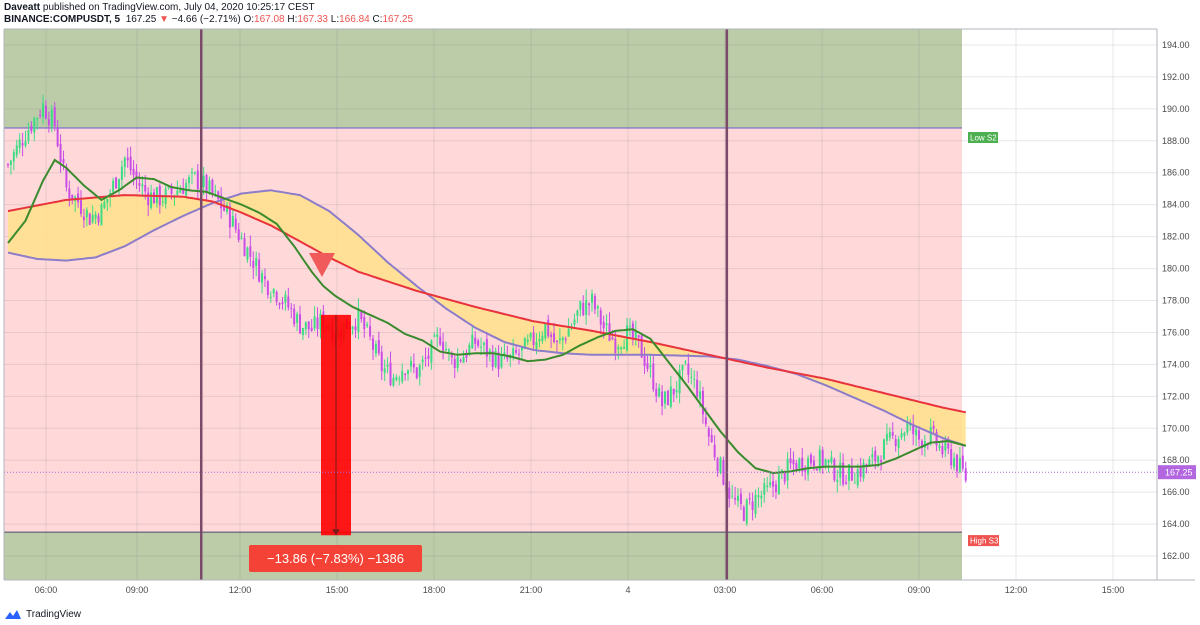 Image resolution: width=1200 pixels, height=625 pixels. What do you see at coordinates (269, 19) in the screenshot?
I see `open-value: 167.08` at bounding box center [269, 19].